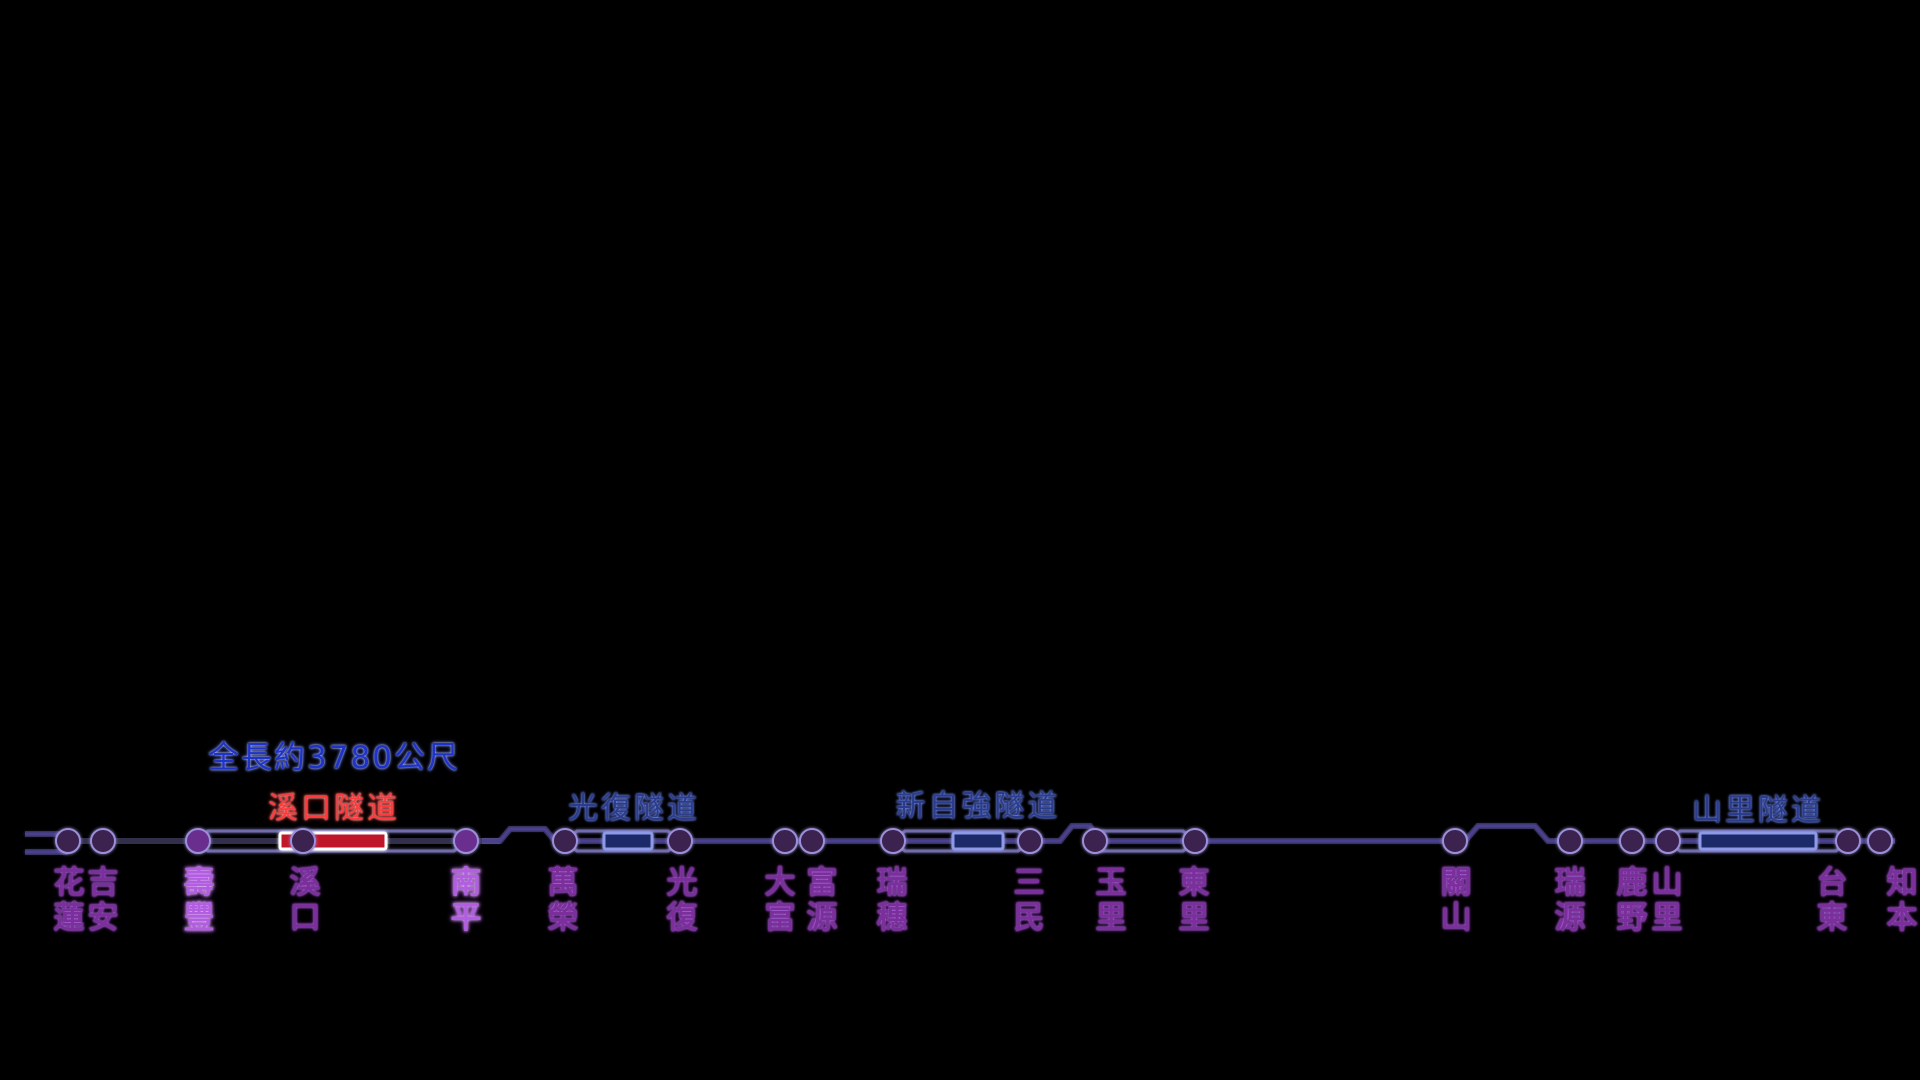 This screenshot has width=1920, height=1080. Describe the element at coordinates (1758, 810) in the screenshot. I see `tunnel-label-4: 山里隧道` at that location.